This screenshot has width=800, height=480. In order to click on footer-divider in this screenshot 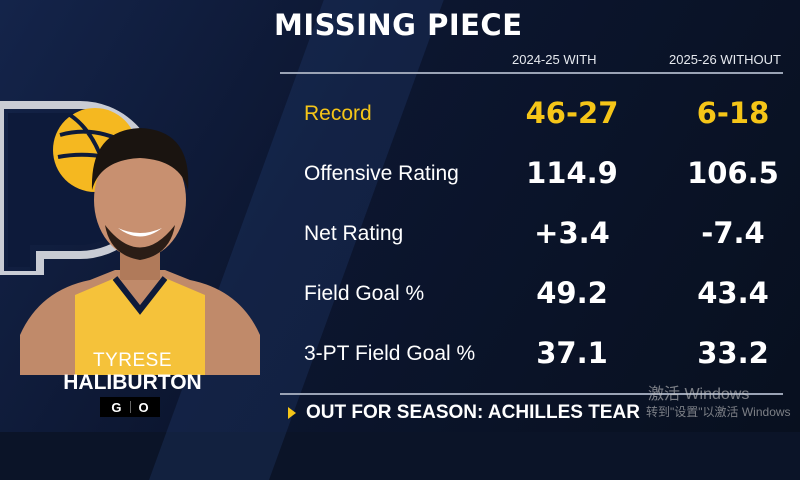, I will do `click(531, 394)`.